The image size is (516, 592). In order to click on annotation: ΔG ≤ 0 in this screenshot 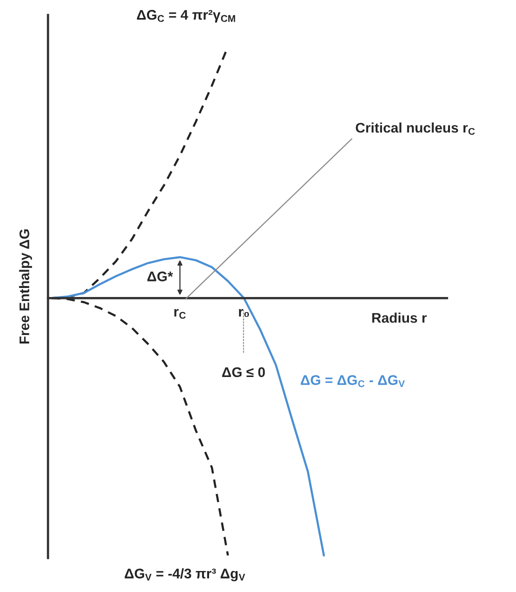, I will do `click(243, 372)`.